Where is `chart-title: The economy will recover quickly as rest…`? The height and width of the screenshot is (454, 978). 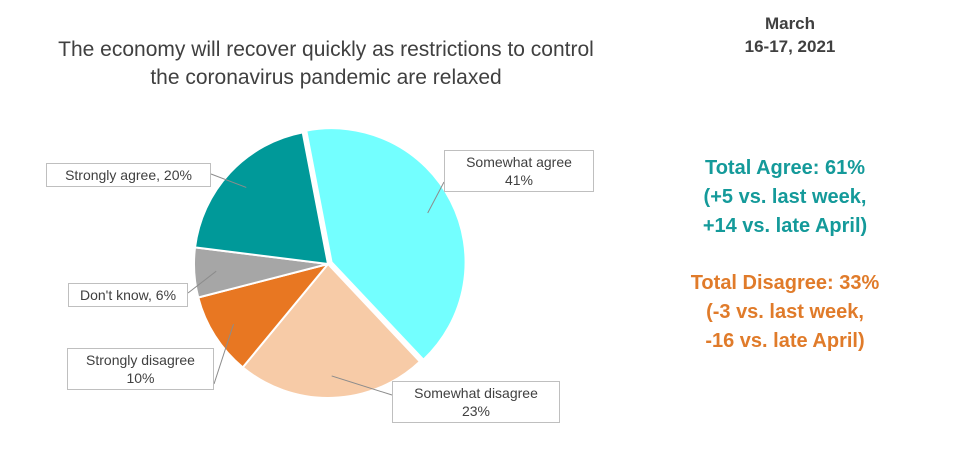 chart-title: The economy will recover quickly as rest… is located at coordinates (326, 64).